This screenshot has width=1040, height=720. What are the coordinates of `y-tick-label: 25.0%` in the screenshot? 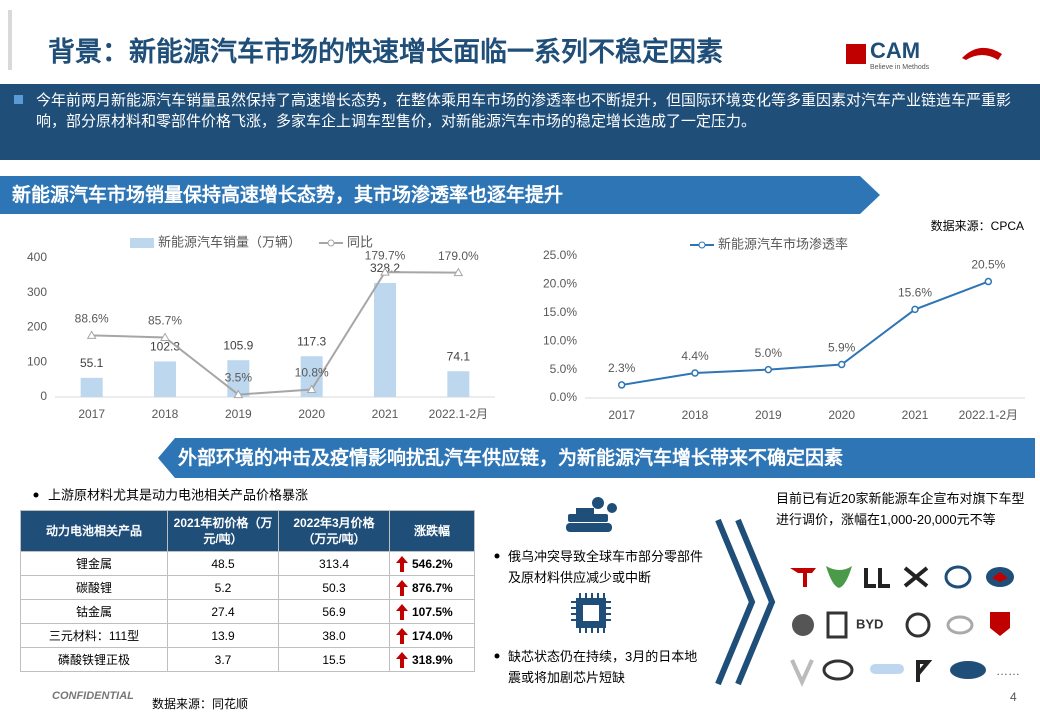 It's located at (560, 255).